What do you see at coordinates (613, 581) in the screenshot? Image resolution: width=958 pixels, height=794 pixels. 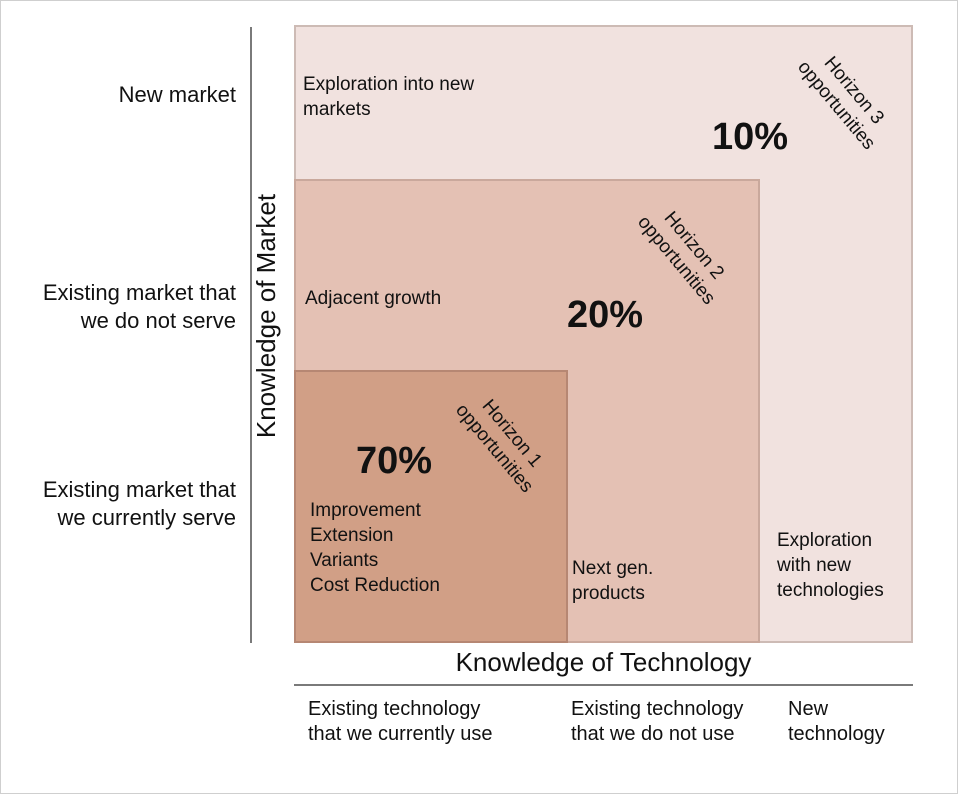 I see `horizon-2-technology-description: Next gen. products` at bounding box center [613, 581].